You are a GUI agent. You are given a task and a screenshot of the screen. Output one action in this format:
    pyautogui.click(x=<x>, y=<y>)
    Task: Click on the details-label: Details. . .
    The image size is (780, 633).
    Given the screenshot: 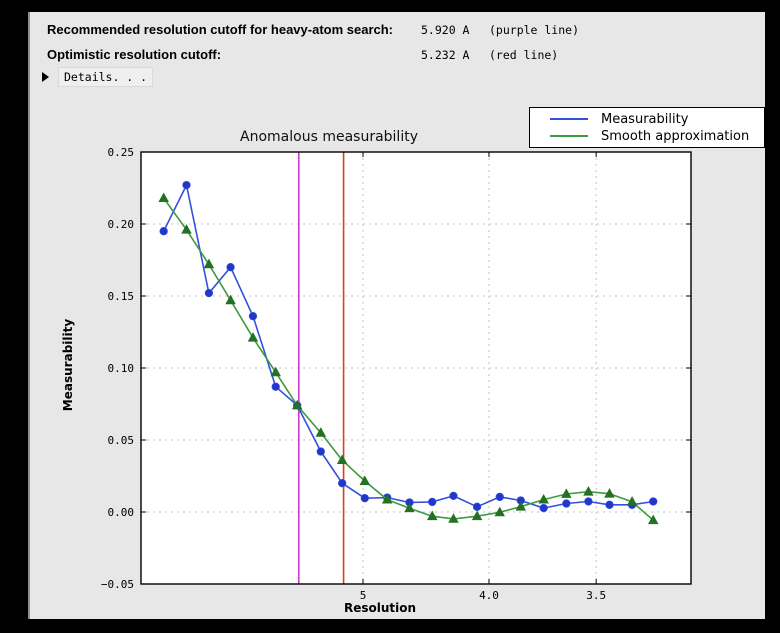 What is the action you would take?
    pyautogui.click(x=106, y=77)
    